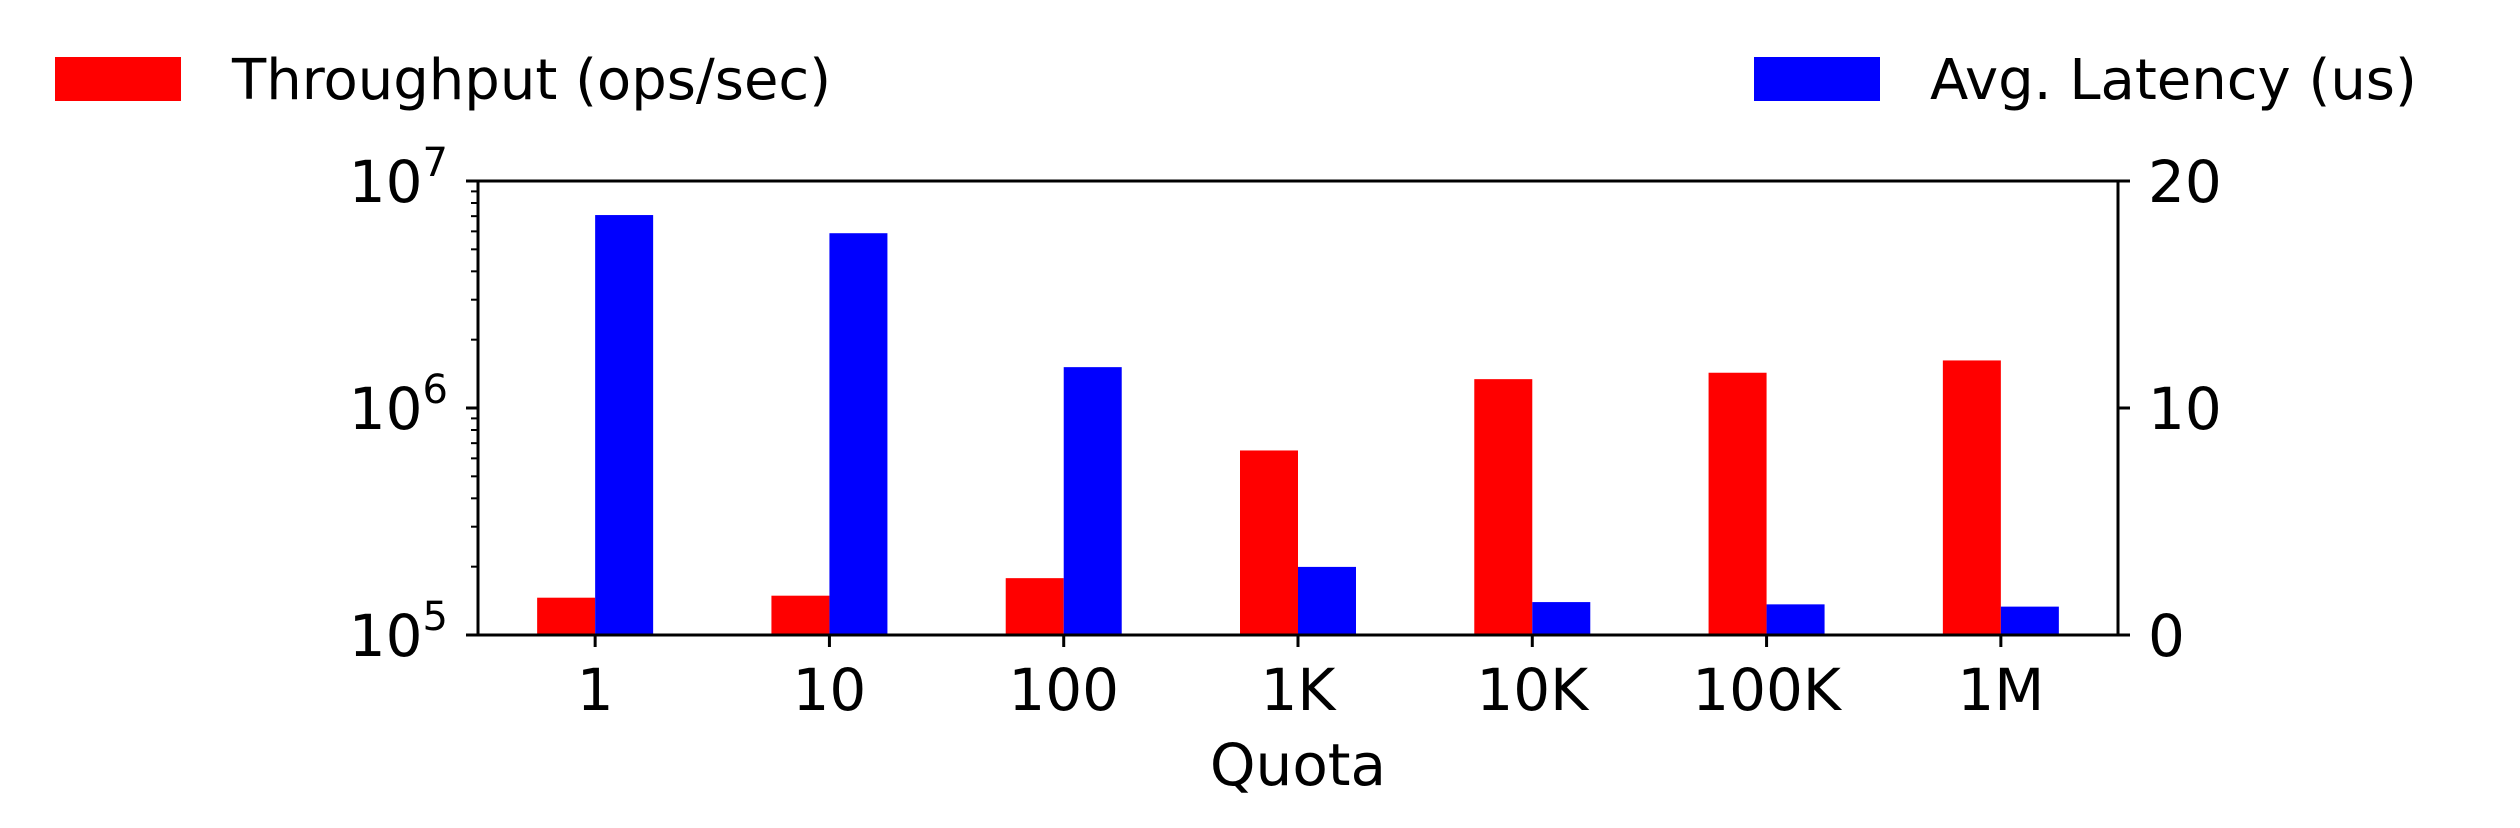  Describe the element at coordinates (1269, 542) in the screenshot. I see `throughput-bar-1k` at that location.